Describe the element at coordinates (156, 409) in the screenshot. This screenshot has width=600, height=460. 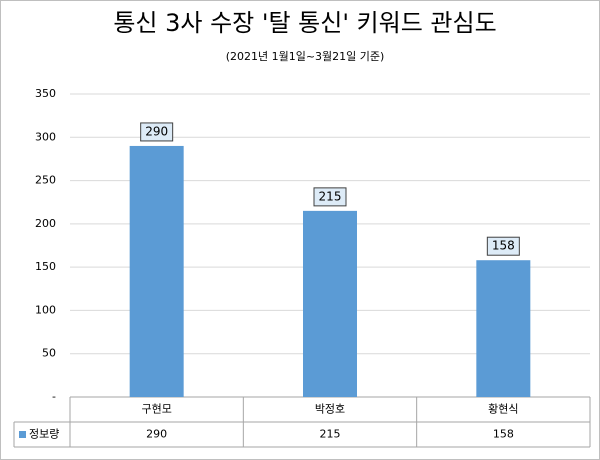
I see `x-tick-label: 구현모` at that location.